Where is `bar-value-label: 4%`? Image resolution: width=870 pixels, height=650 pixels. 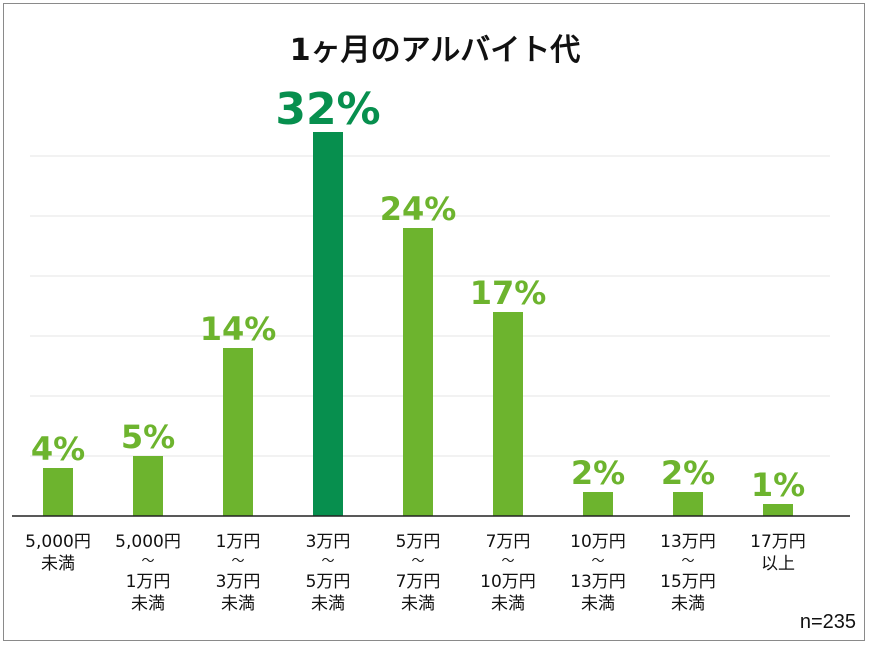 bar-value-label: 4% is located at coordinates (58, 449).